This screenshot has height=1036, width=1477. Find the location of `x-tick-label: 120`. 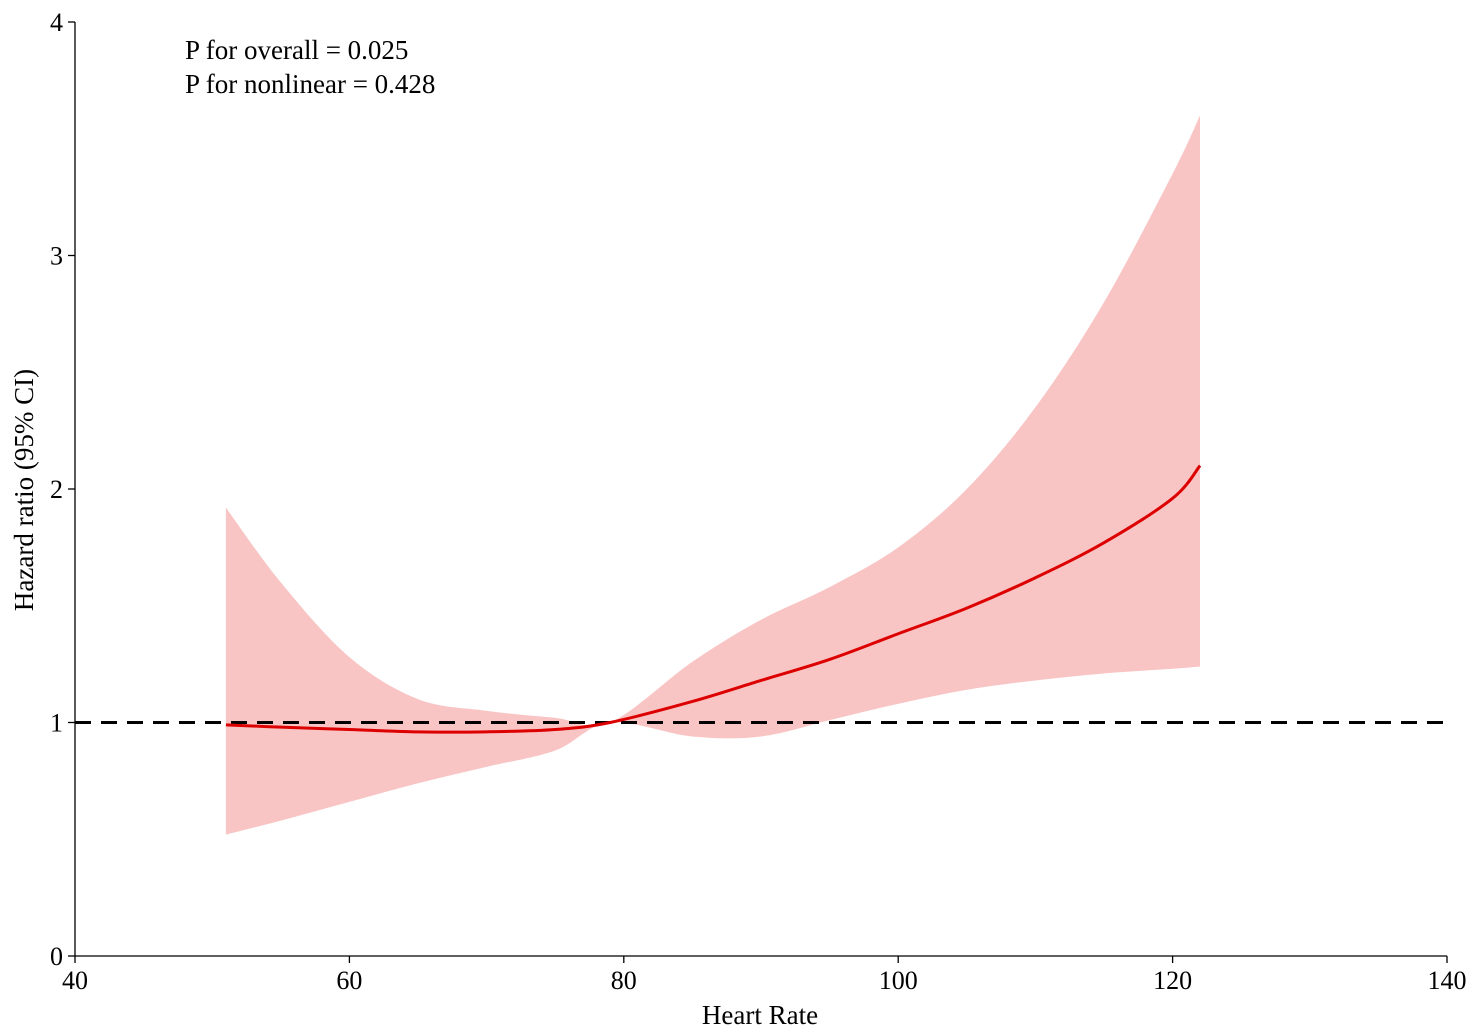

x-tick-label: 120 is located at coordinates (1172, 980).